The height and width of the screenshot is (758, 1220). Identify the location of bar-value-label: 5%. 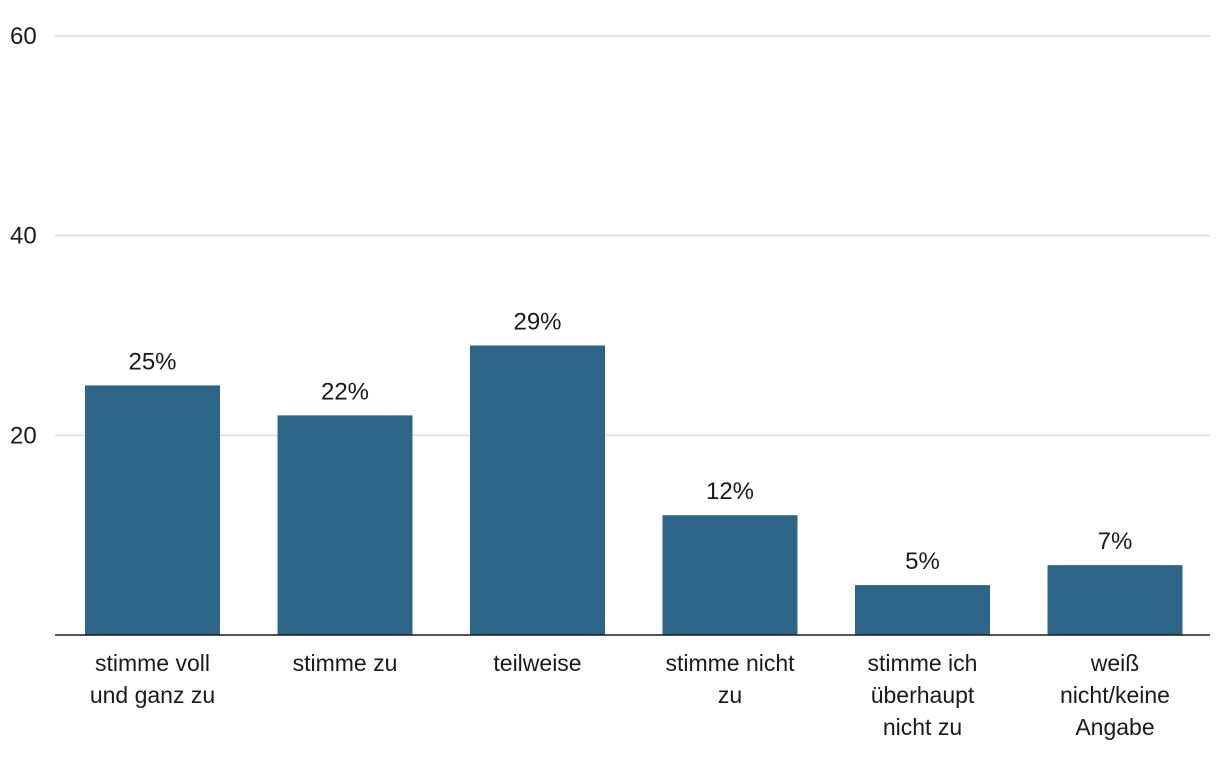
(922, 561).